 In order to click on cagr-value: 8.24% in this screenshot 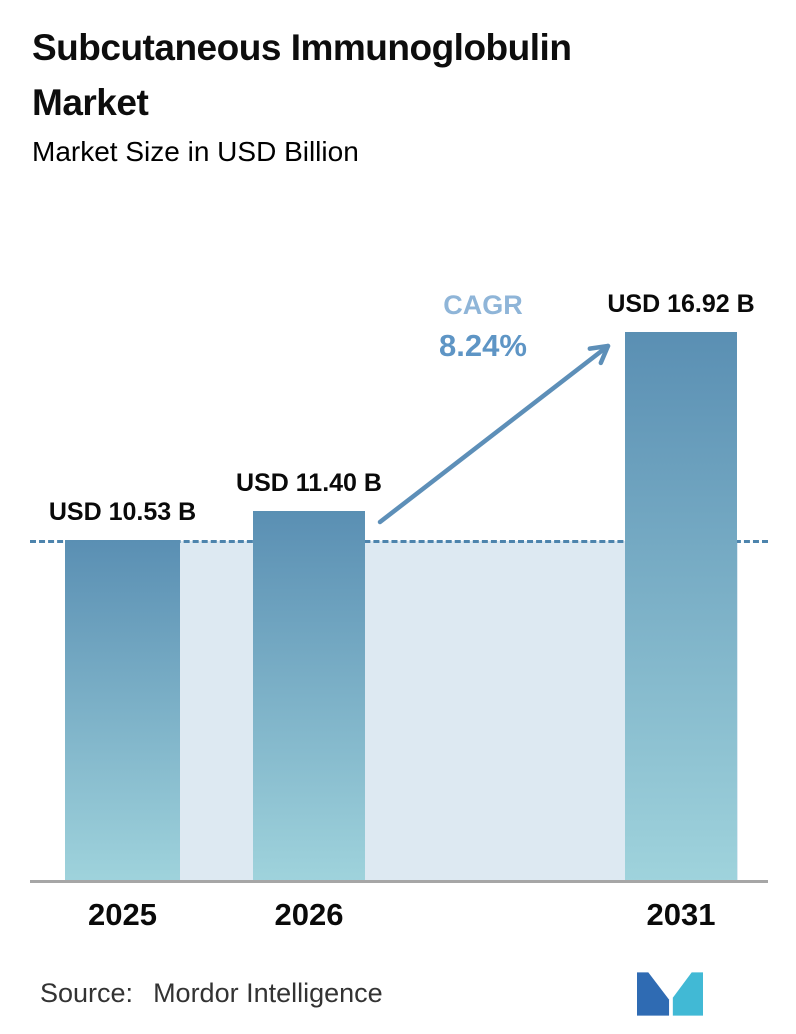, I will do `click(483, 345)`.